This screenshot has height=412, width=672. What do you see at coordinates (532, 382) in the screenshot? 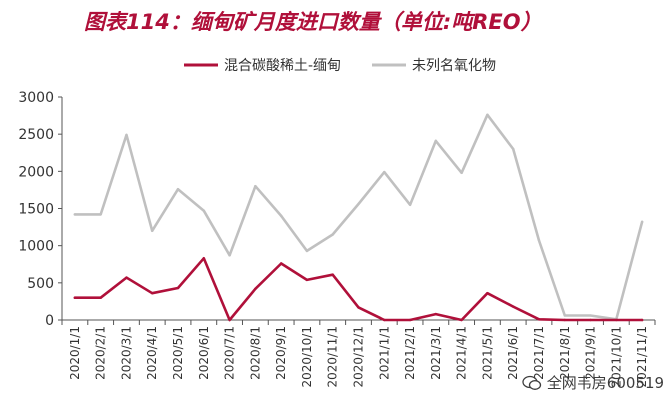
I see `wechat-icon` at bounding box center [532, 382].